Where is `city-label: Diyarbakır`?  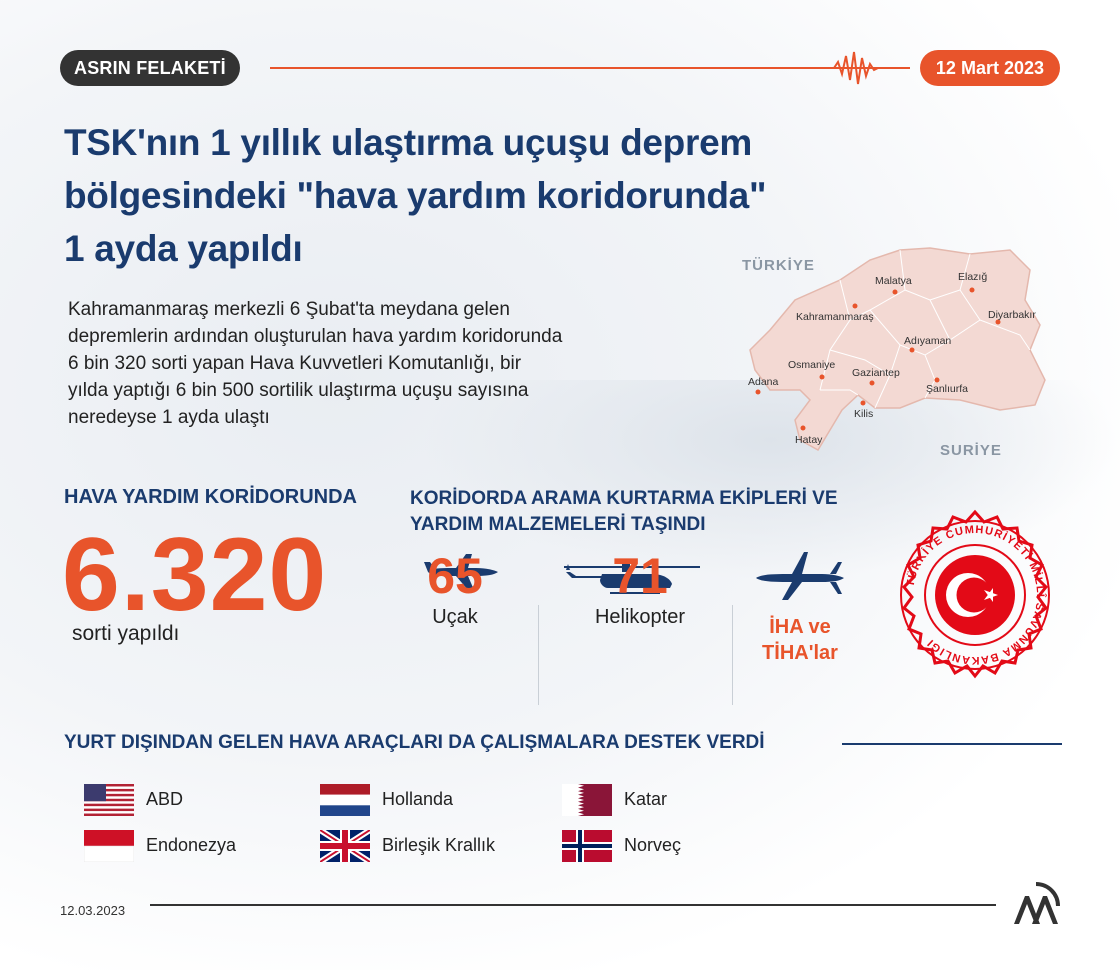
city-label: Diyarbakır is located at coordinates (1012, 315).